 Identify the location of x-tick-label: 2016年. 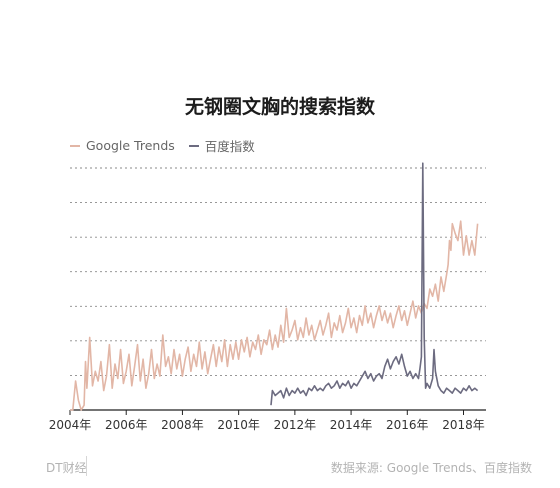
(407, 425).